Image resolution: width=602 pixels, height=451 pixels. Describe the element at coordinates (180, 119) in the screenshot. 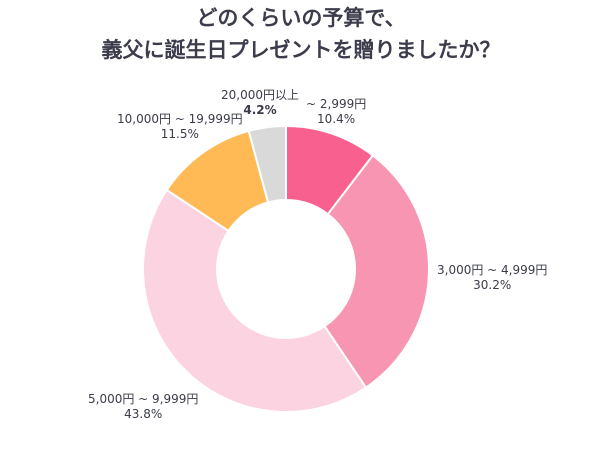

I see `slice-range-label: 10,000円 ~ 19,999円` at that location.